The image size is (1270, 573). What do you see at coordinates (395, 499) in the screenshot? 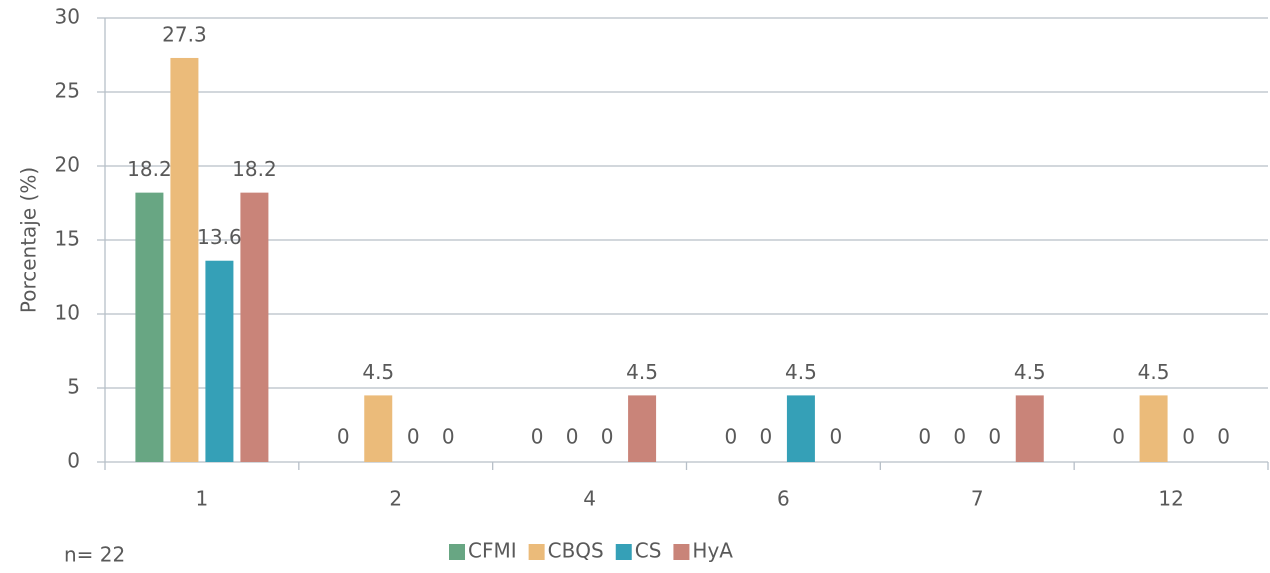
I see `x-tick-label: 2` at bounding box center [395, 499].